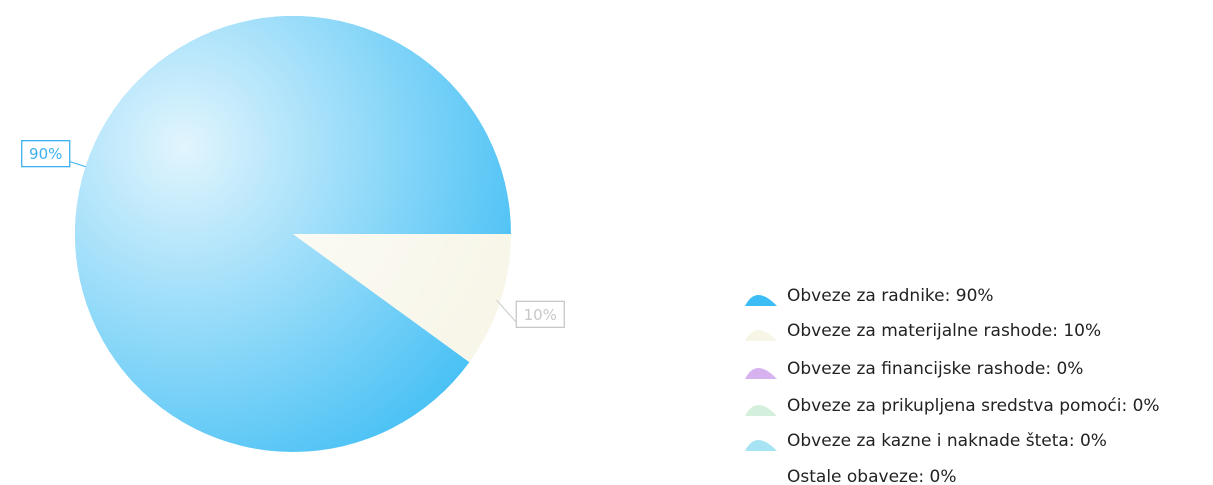 This screenshot has height=485, width=1213. I want to click on legend-label: Obveze za financijske rashode: 0%, so click(935, 369).